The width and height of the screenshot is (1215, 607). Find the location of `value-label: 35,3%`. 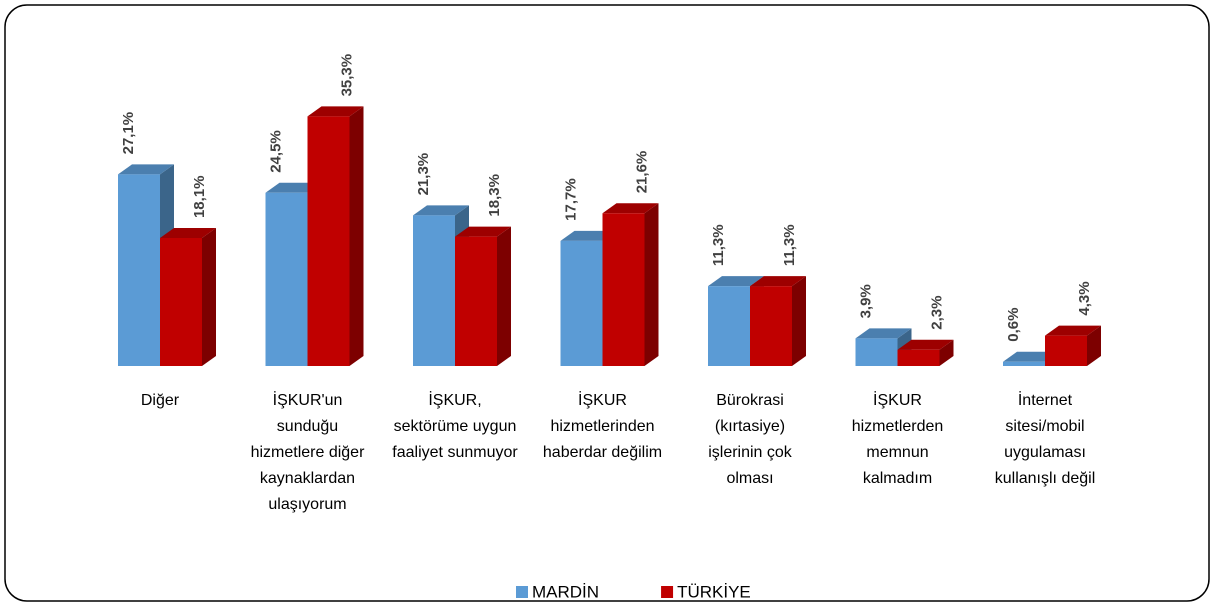

value-label: 35,3% is located at coordinates (346, 75).